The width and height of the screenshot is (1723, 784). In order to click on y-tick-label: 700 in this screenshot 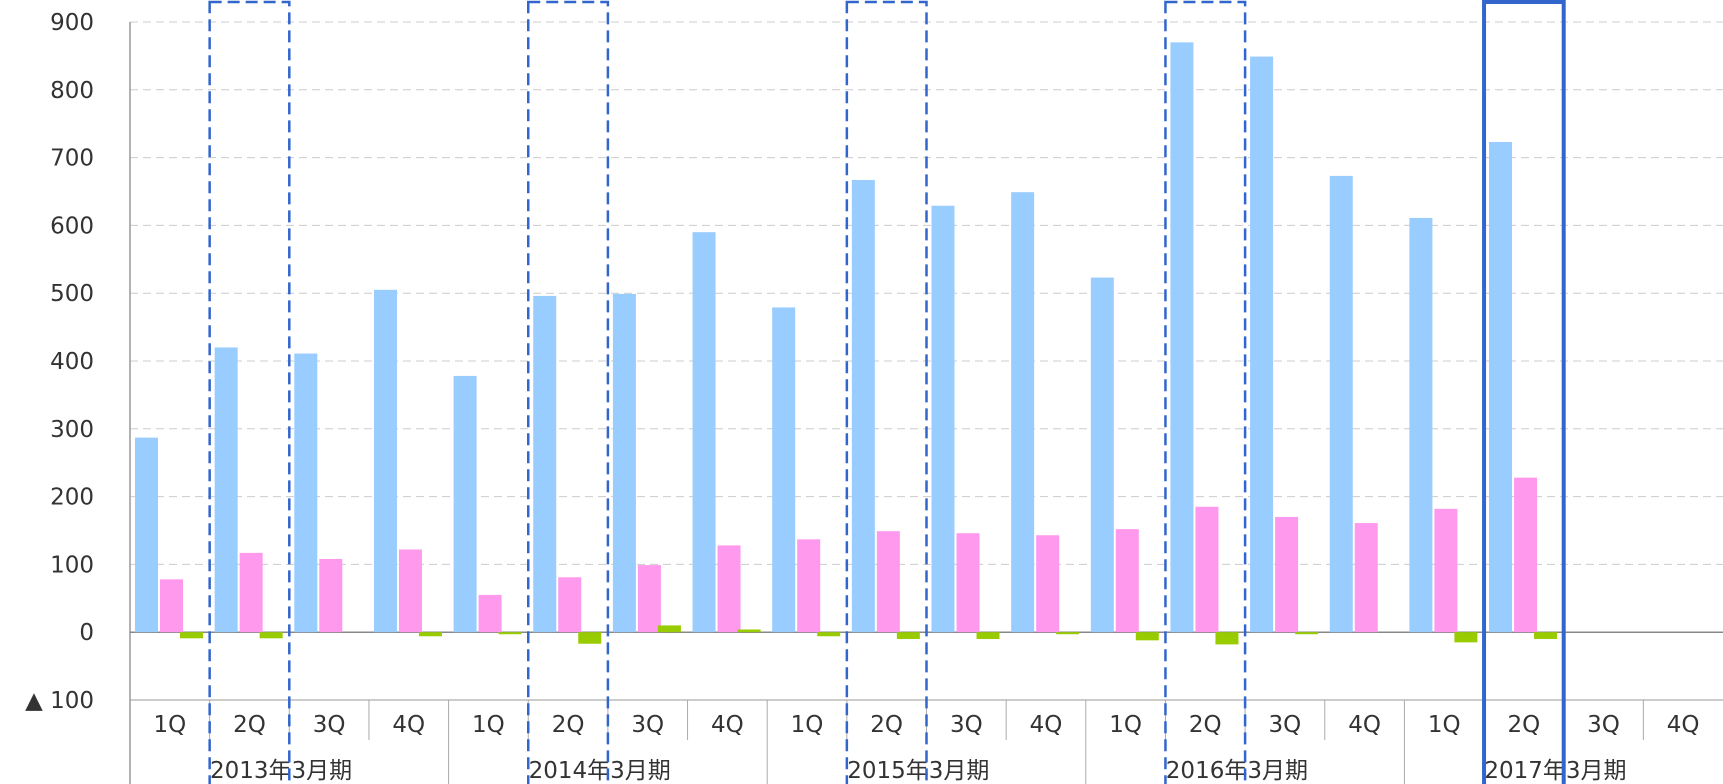, I will do `click(72, 159)`.